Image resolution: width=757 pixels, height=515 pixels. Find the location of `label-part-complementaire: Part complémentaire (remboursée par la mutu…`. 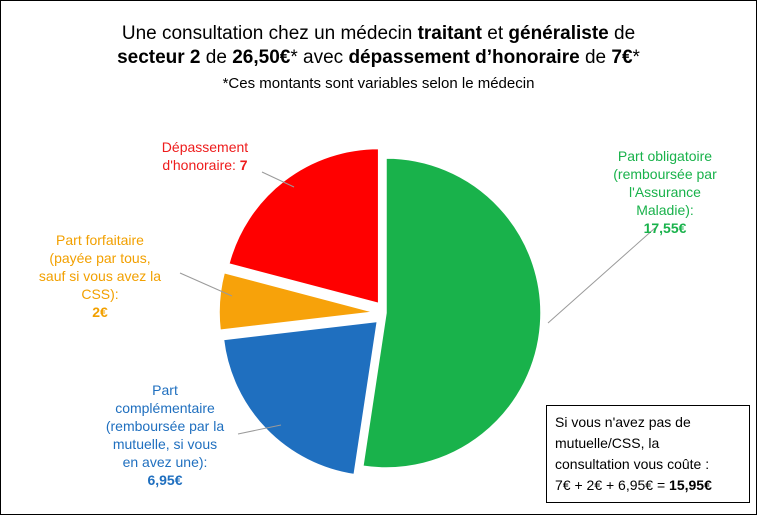

label-part-complementaire: Part complémentaire (remboursée par la mutu… is located at coordinates (165, 435).